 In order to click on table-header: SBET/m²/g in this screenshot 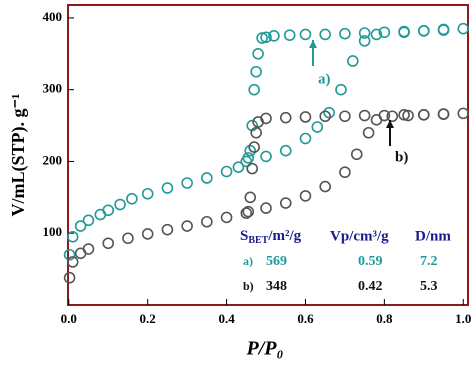, I will do `click(271, 237)`.